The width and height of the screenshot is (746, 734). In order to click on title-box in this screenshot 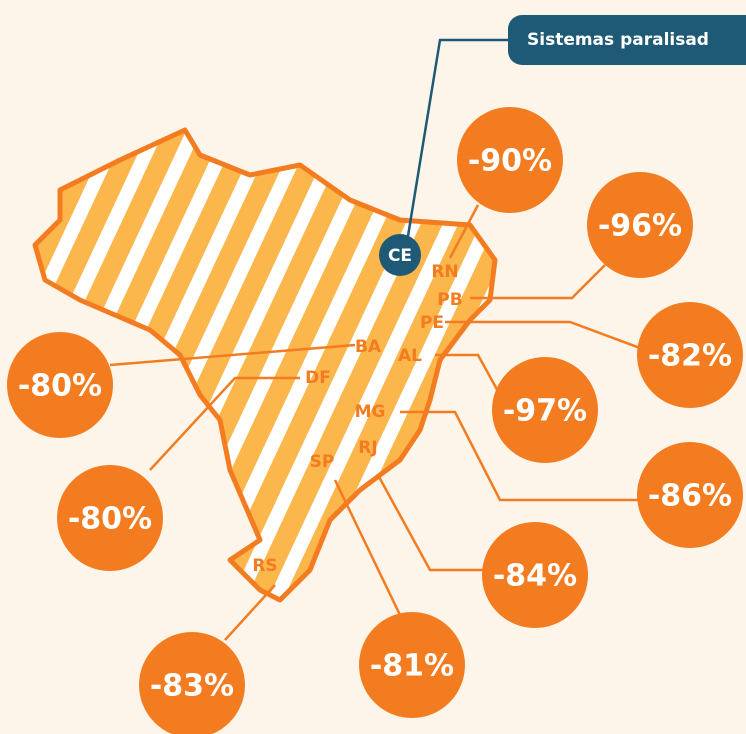, I will do `click(627, 40)`.